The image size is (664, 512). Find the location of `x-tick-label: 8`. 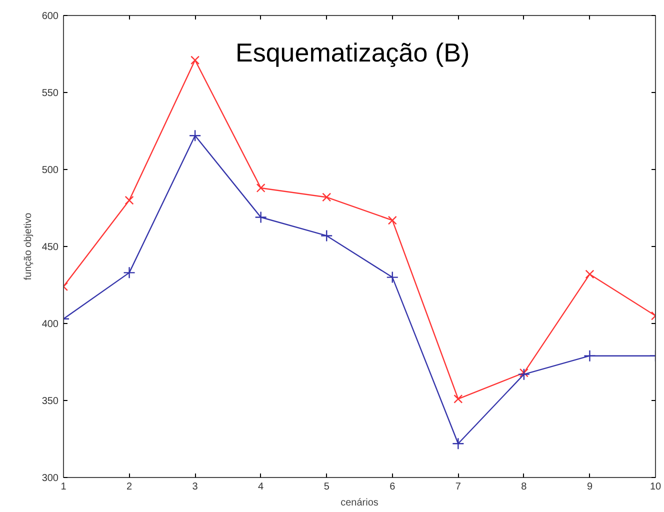

x-tick-label: 8 is located at coordinates (524, 487).